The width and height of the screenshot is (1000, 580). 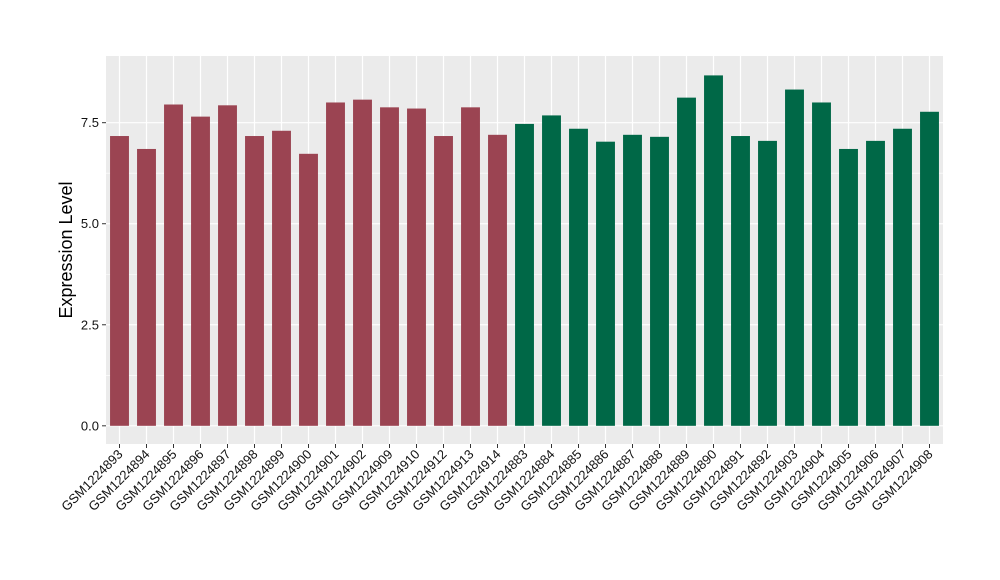 I want to click on bar-GSM1224914, so click(x=497, y=280).